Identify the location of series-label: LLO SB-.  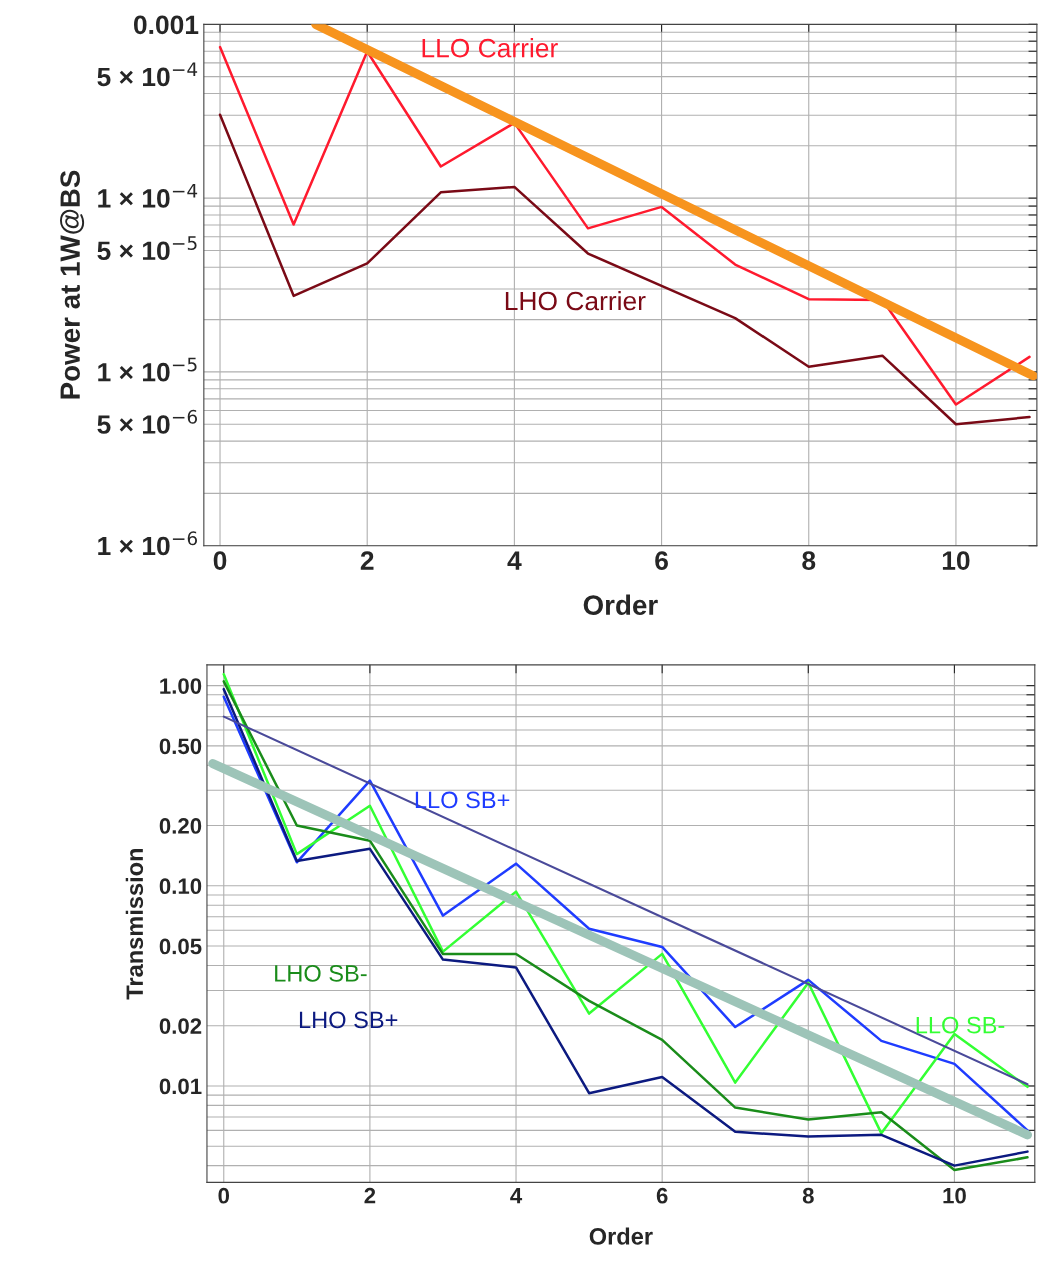
(960, 1025).